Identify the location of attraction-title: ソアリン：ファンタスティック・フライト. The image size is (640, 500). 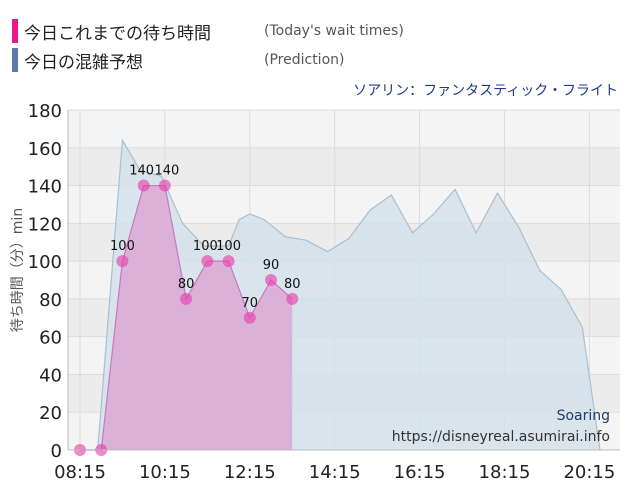
(485, 91).